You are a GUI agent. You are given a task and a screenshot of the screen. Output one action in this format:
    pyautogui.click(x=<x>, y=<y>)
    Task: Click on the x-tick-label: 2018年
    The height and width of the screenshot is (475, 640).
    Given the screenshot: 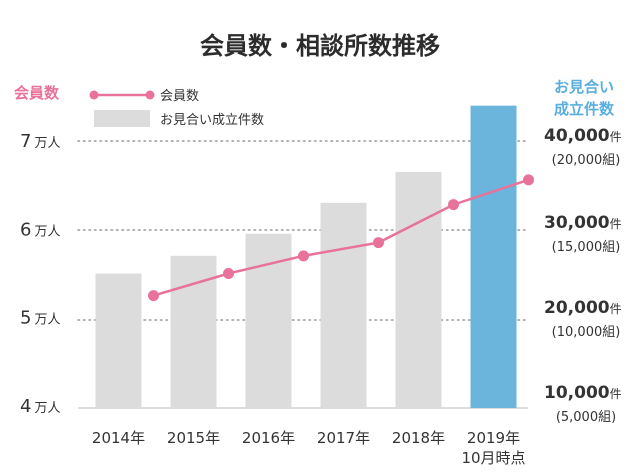 What is the action you would take?
    pyautogui.click(x=418, y=438)
    